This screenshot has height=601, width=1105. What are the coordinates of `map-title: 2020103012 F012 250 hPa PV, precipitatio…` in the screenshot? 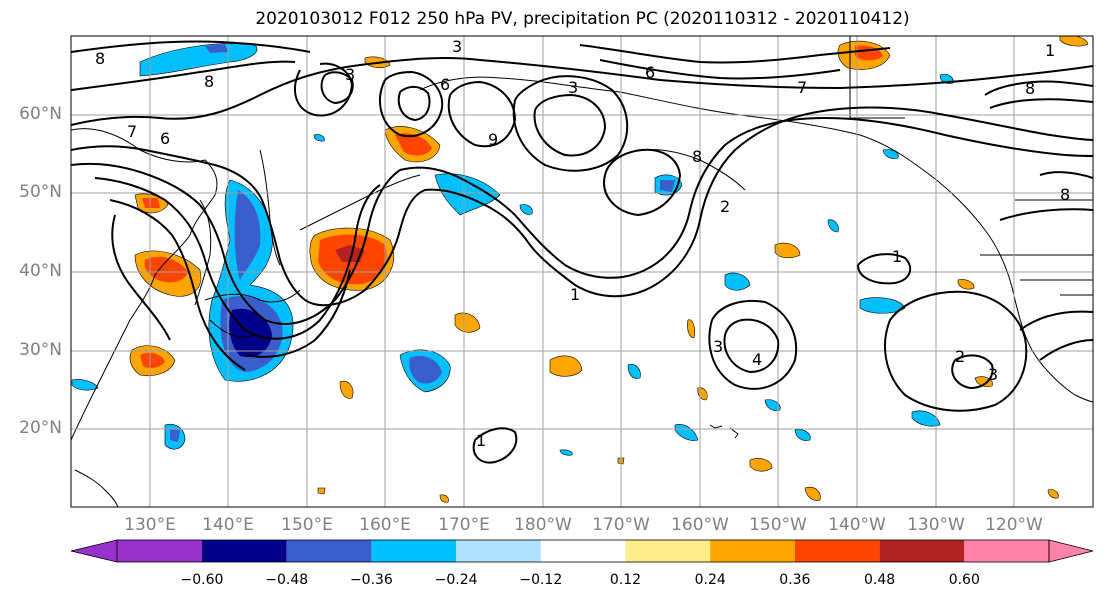 It's located at (582, 19).